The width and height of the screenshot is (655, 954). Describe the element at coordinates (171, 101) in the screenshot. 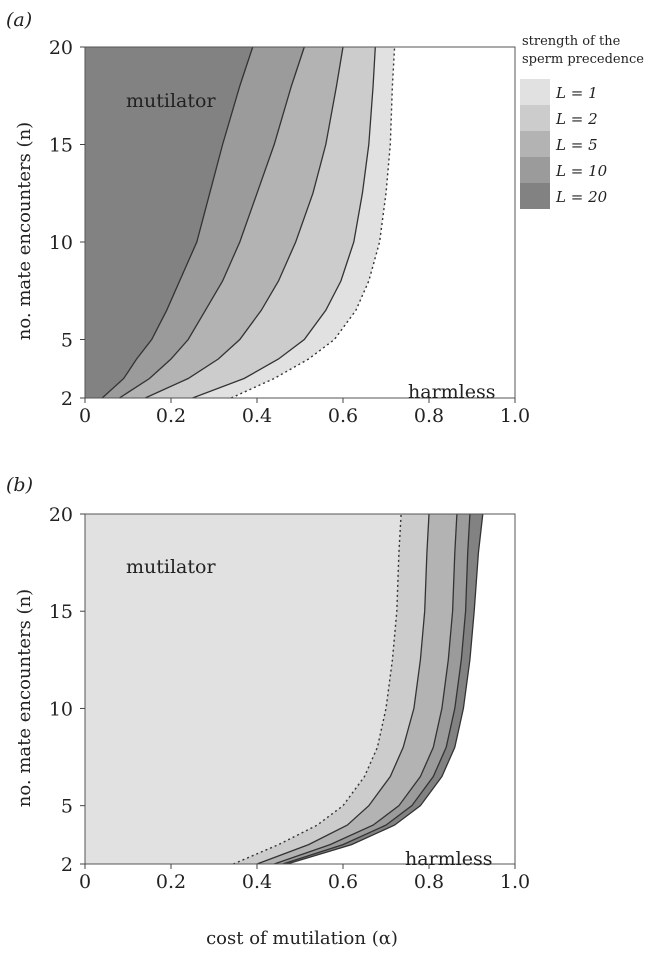

I see `panel-a-mutilator-label: mutilator` at that location.